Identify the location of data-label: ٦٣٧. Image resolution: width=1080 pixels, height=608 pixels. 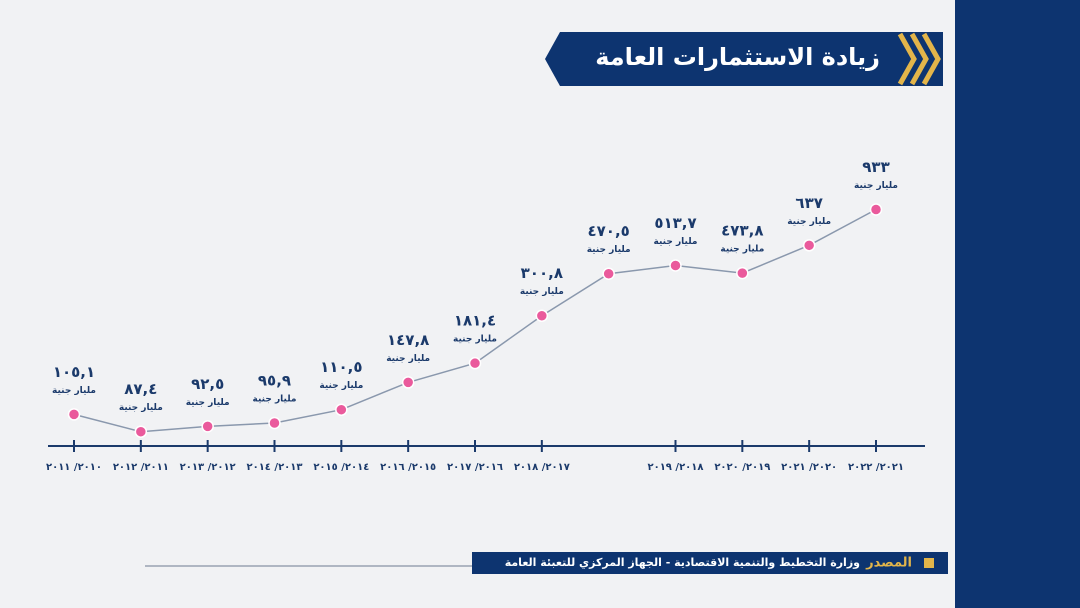
(808, 203).